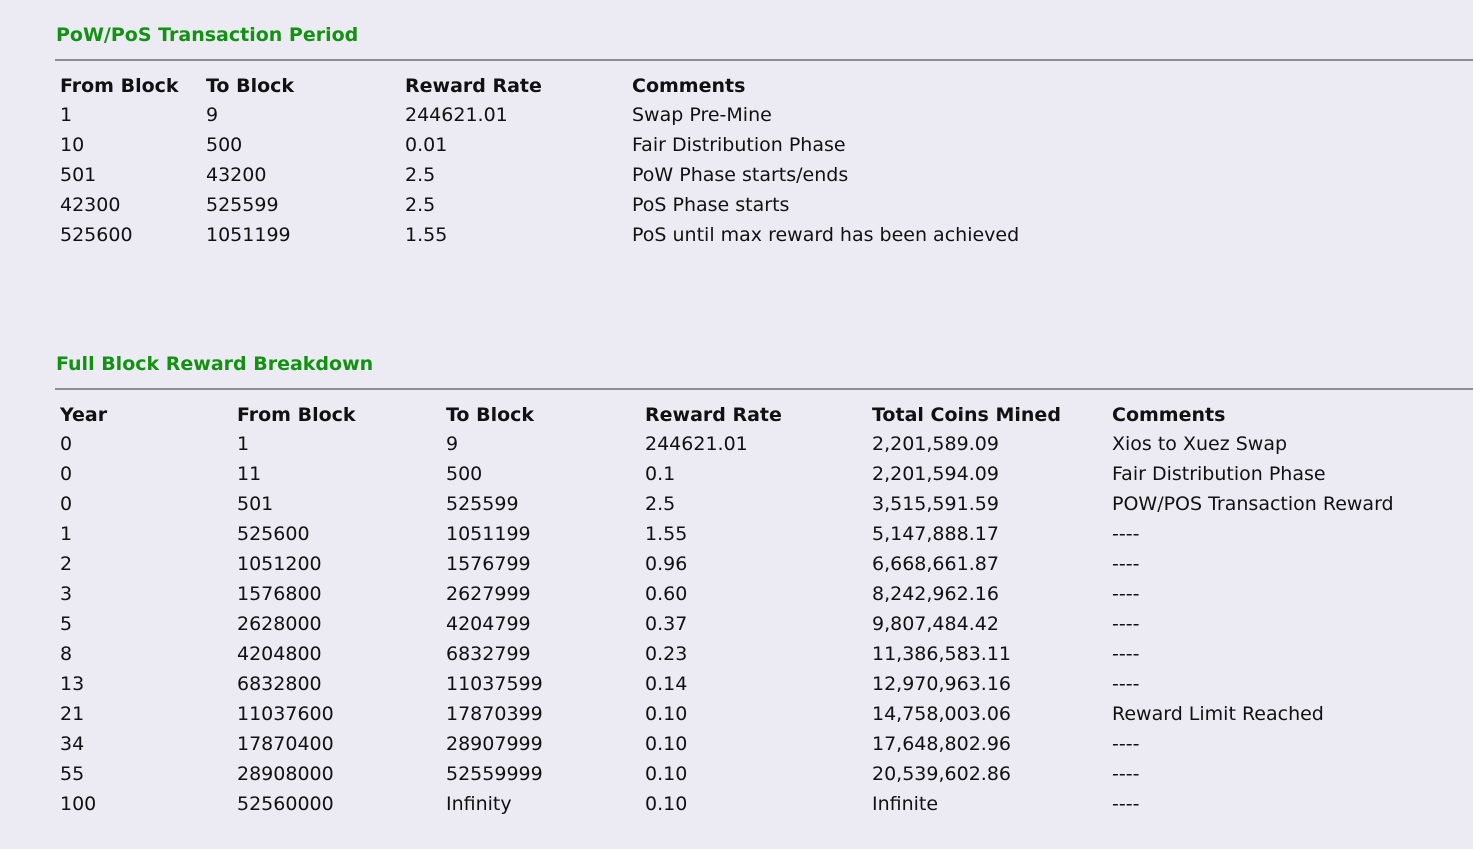 This screenshot has width=1473, height=849. What do you see at coordinates (215, 364) in the screenshot?
I see `section-title-full-breakdown: Full Block Reward Breakdown` at bounding box center [215, 364].